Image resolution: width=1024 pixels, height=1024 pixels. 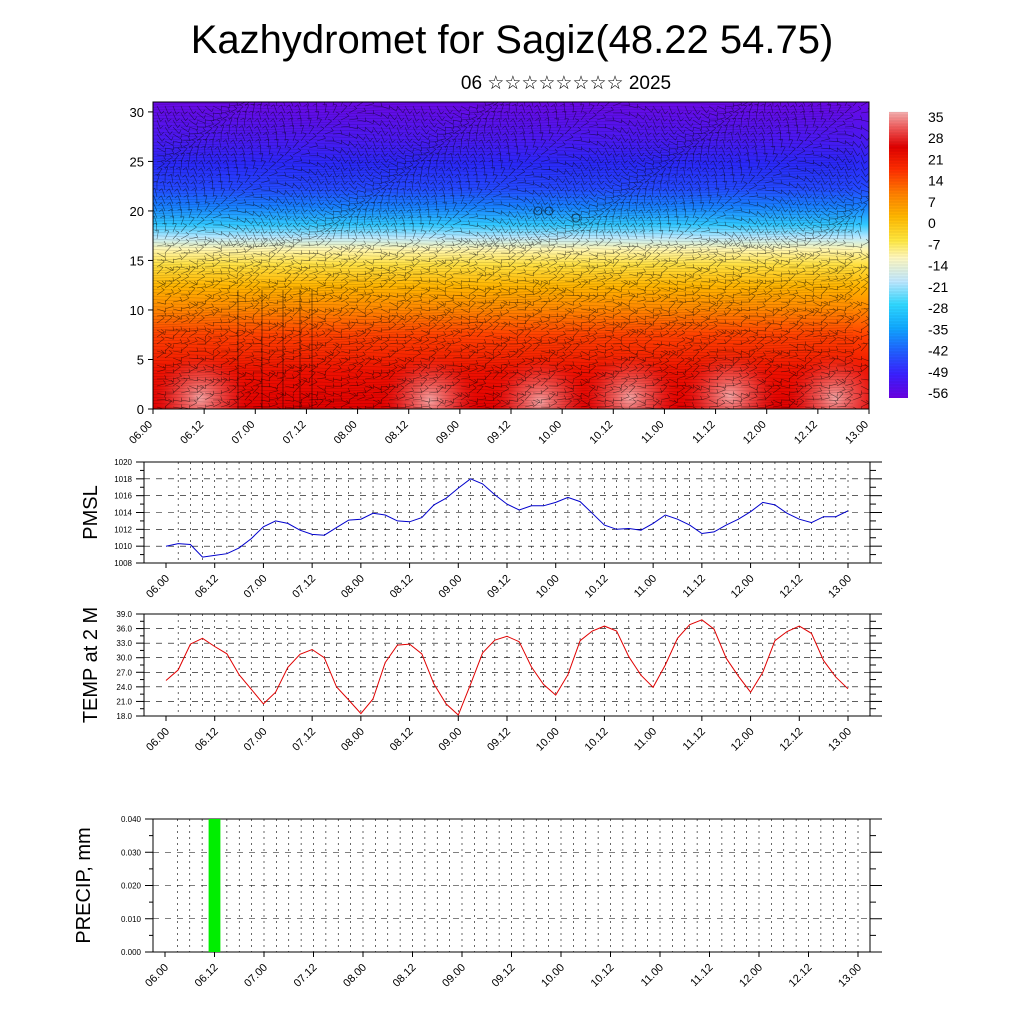 I want to click on precip-x-tick-label: 07.00, so click(x=256, y=976).